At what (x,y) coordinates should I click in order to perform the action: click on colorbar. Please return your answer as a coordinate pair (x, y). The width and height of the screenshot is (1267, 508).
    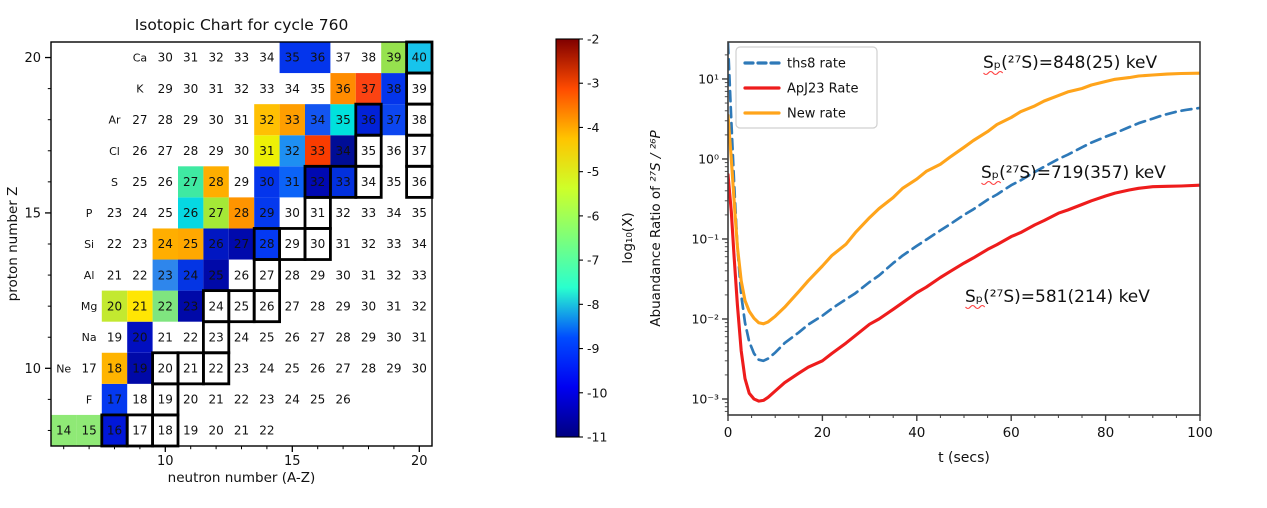
    Looking at the image, I should click on (567, 238).